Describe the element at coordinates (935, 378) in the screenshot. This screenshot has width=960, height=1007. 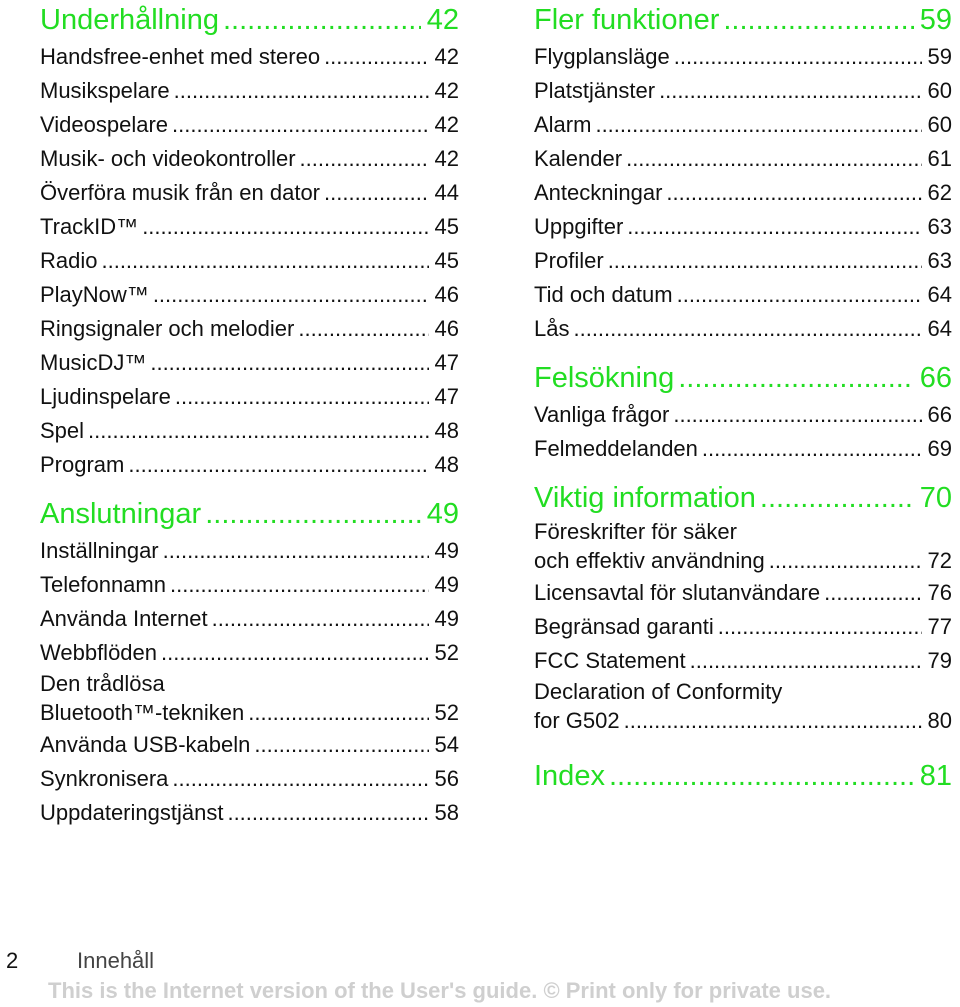
I see `toc-heading-page: 66` at that location.